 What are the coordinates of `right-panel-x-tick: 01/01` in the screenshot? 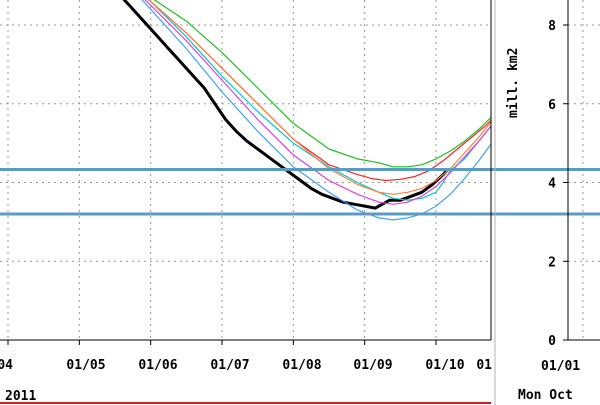 It's located at (560, 366).